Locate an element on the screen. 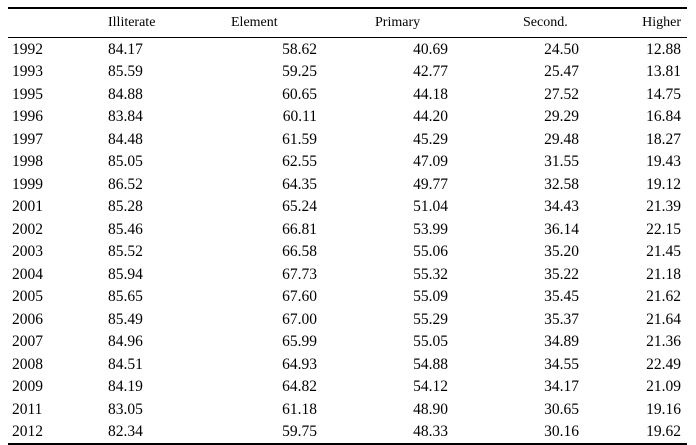 The height and width of the screenshot is (445, 696). cell-second: 35.20 is located at coordinates (561, 251).